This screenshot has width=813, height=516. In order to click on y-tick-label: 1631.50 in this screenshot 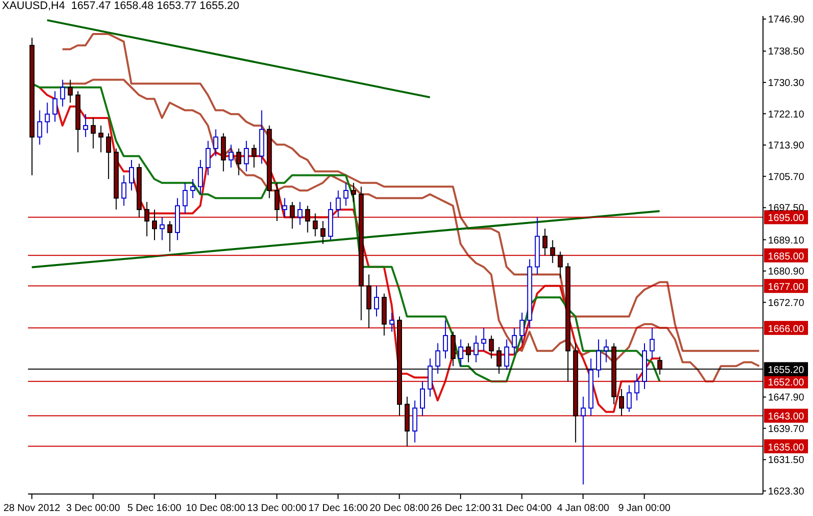, I will do `click(786, 460)`.